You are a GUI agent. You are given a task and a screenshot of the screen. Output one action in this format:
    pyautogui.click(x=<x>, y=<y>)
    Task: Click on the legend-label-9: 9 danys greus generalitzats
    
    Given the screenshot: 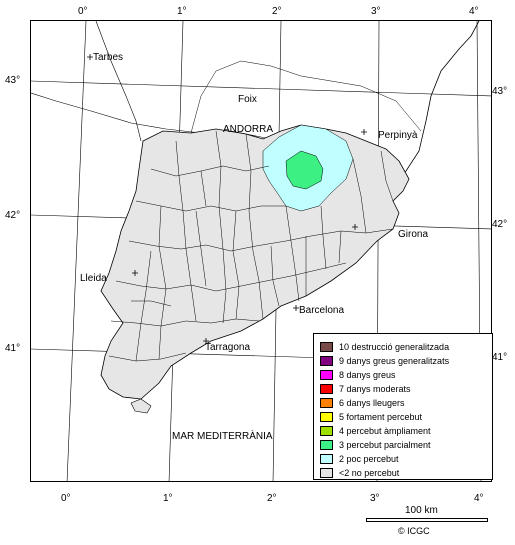 What is the action you would take?
    pyautogui.click(x=394, y=361)
    